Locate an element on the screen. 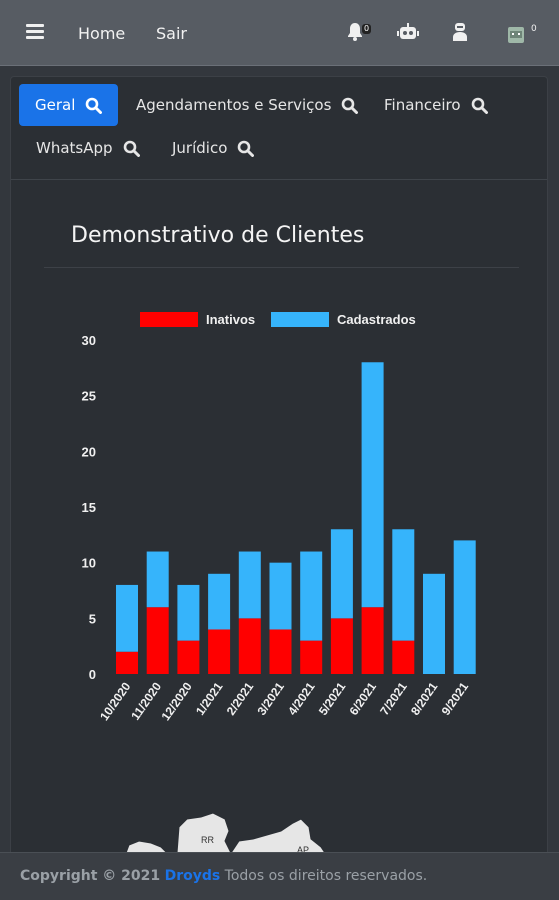 The image size is (559, 900). x-tick-label: 12/2020 is located at coordinates (177, 701).